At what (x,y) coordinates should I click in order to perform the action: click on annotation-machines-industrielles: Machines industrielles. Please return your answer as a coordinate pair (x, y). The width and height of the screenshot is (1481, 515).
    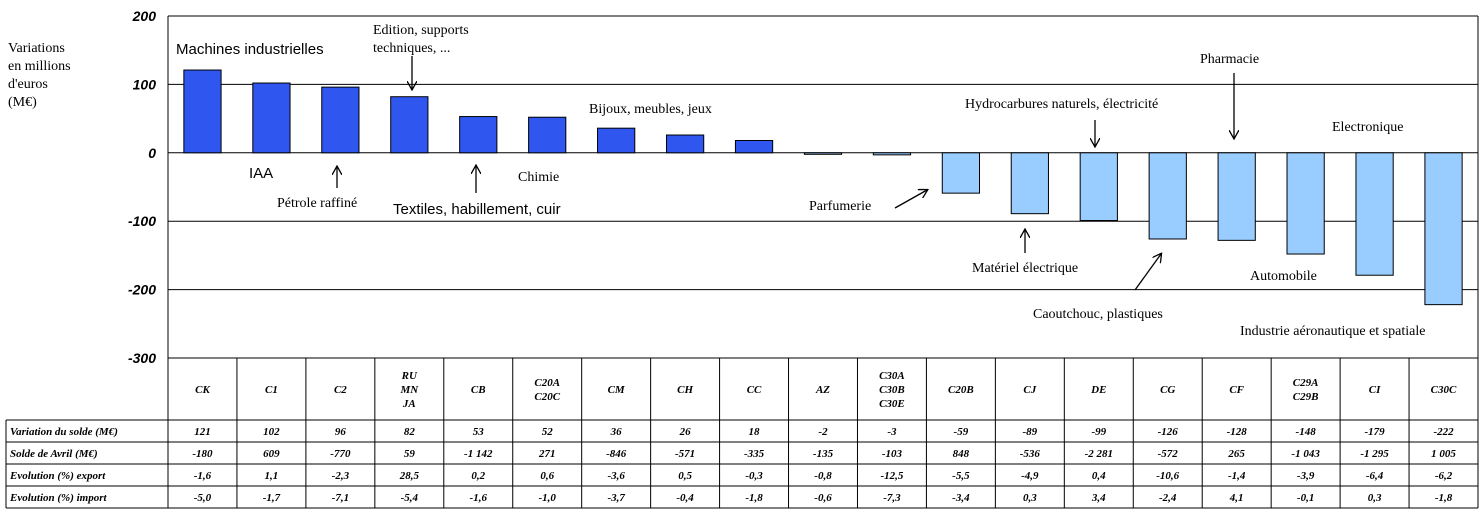
    Looking at the image, I should click on (250, 49).